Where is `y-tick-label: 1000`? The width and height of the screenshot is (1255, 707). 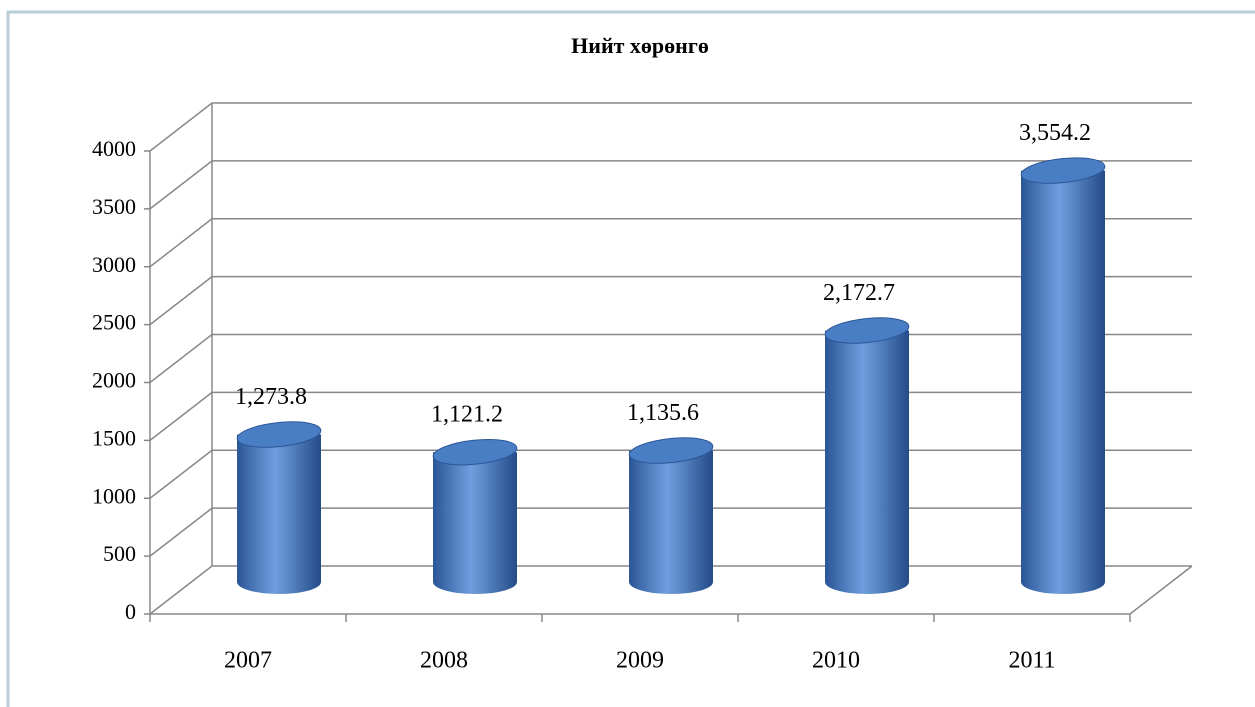
y-tick-label: 1000 is located at coordinates (114, 495).